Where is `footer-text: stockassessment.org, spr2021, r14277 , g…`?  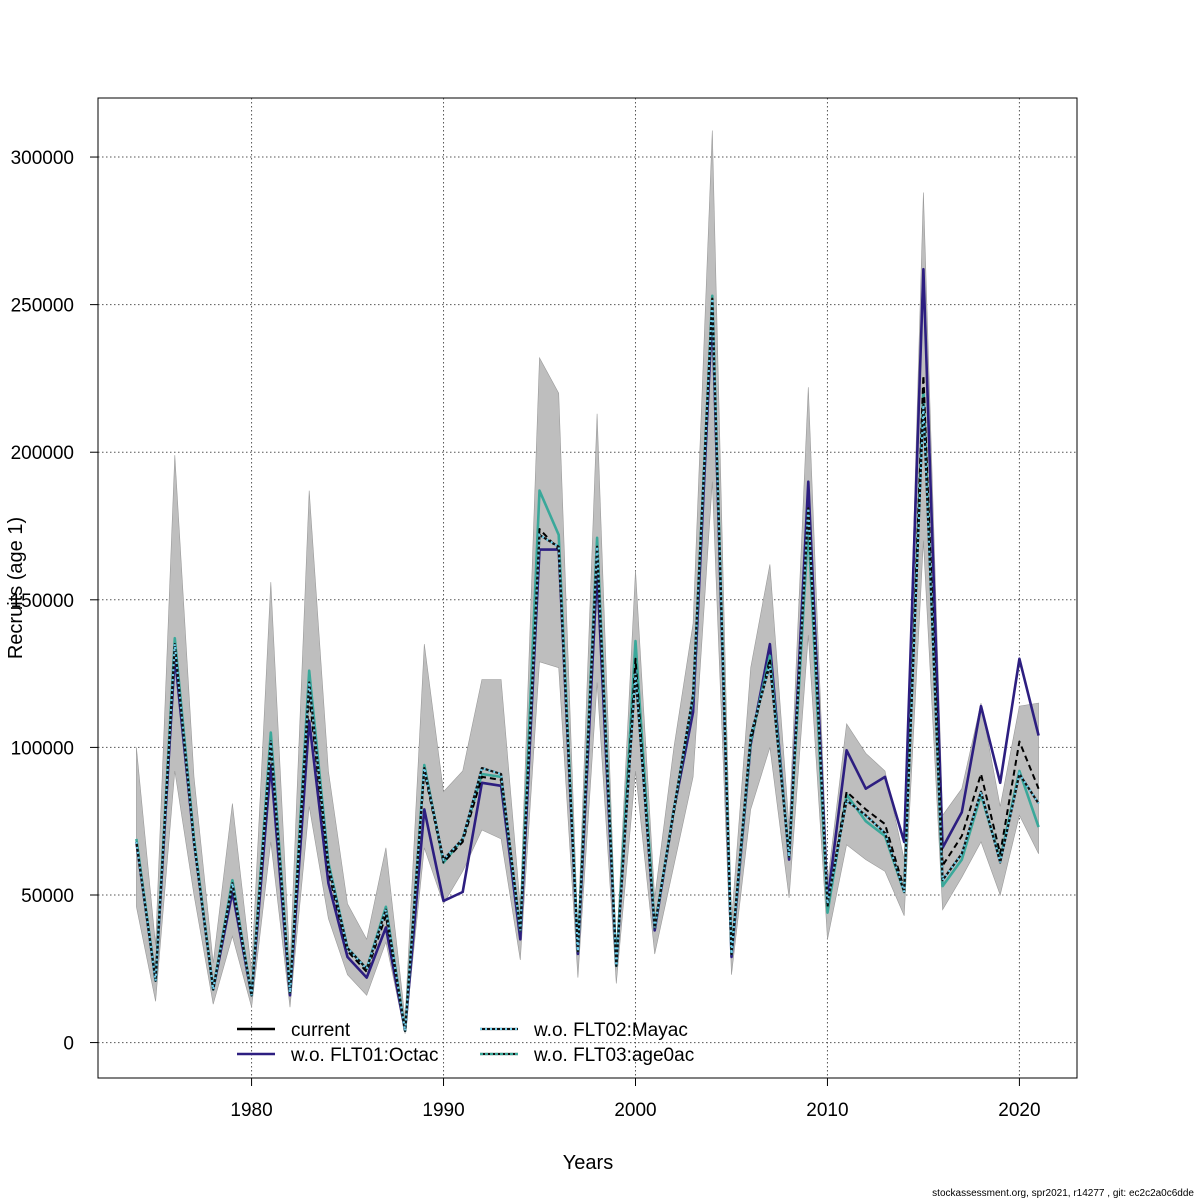
footer-text: stockassessment.org, spr2021, r14277 , g… is located at coordinates (1063, 1193).